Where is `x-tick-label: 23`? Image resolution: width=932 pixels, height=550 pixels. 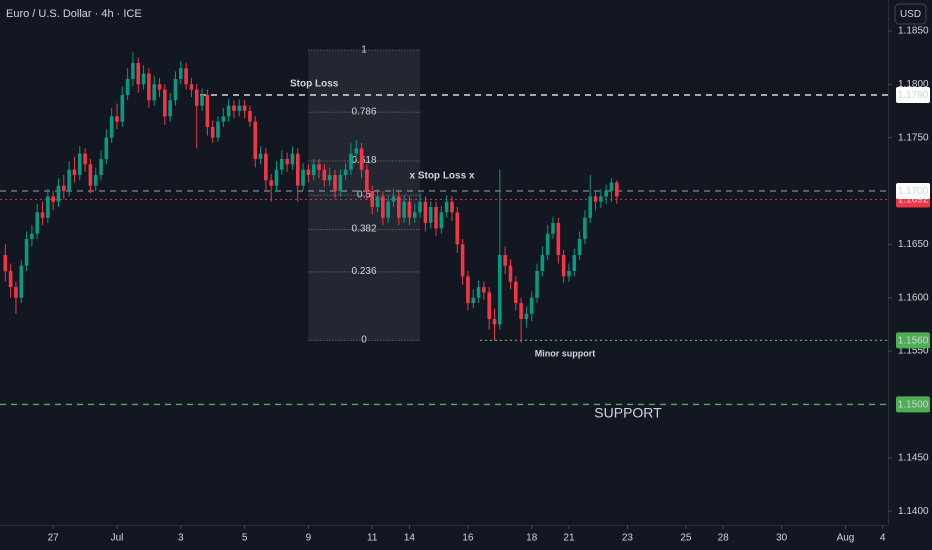
x-tick-label: 23 is located at coordinates (628, 538).